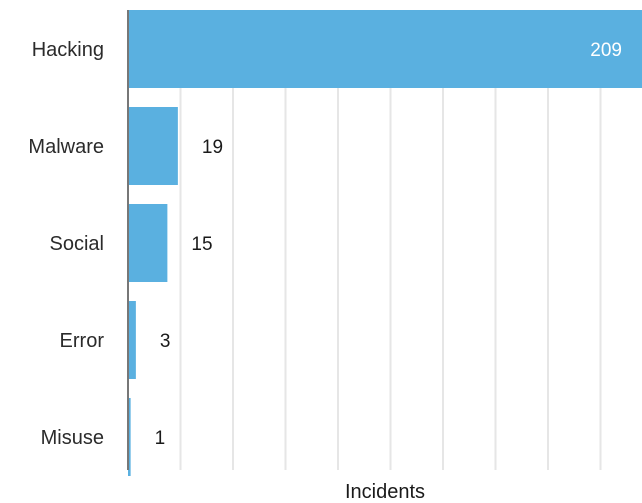  I want to click on value-label-misuse: 1, so click(160, 438).